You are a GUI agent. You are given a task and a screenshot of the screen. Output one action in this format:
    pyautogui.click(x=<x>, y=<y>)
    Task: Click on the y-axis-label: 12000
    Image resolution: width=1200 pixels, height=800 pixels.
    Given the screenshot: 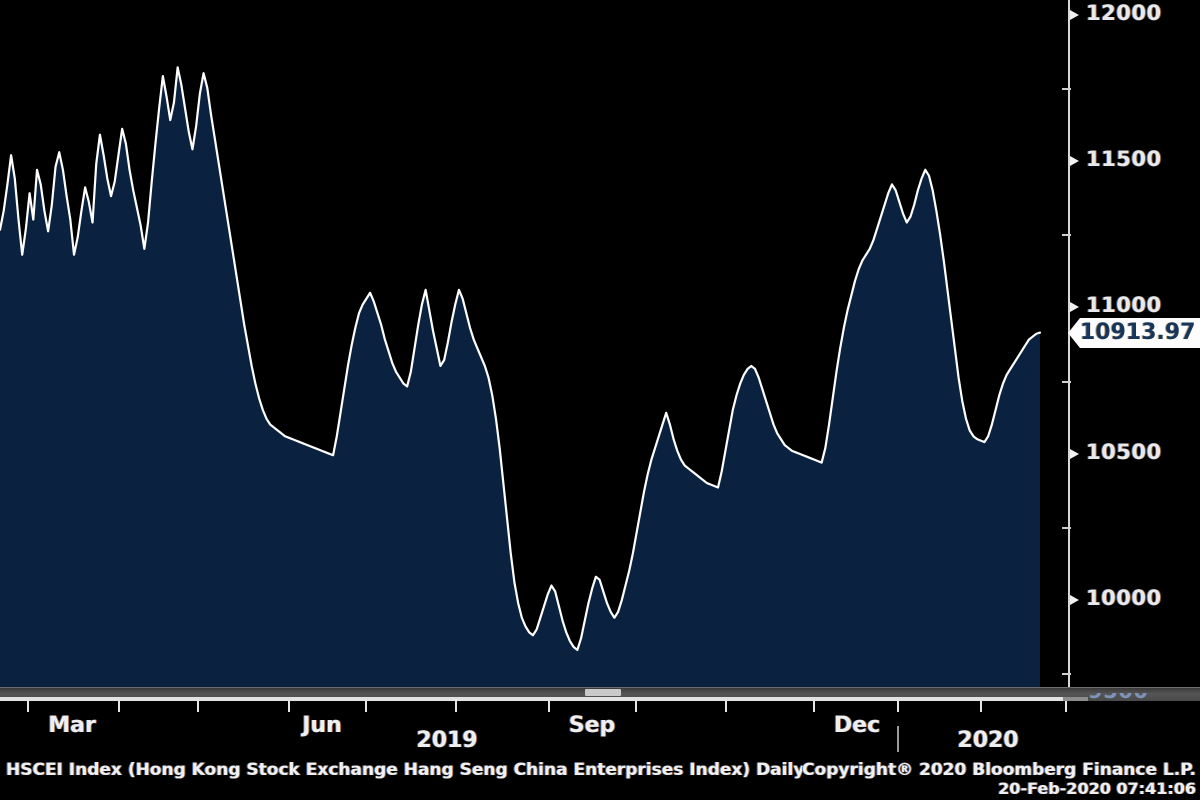 What is the action you would take?
    pyautogui.click(x=1124, y=12)
    